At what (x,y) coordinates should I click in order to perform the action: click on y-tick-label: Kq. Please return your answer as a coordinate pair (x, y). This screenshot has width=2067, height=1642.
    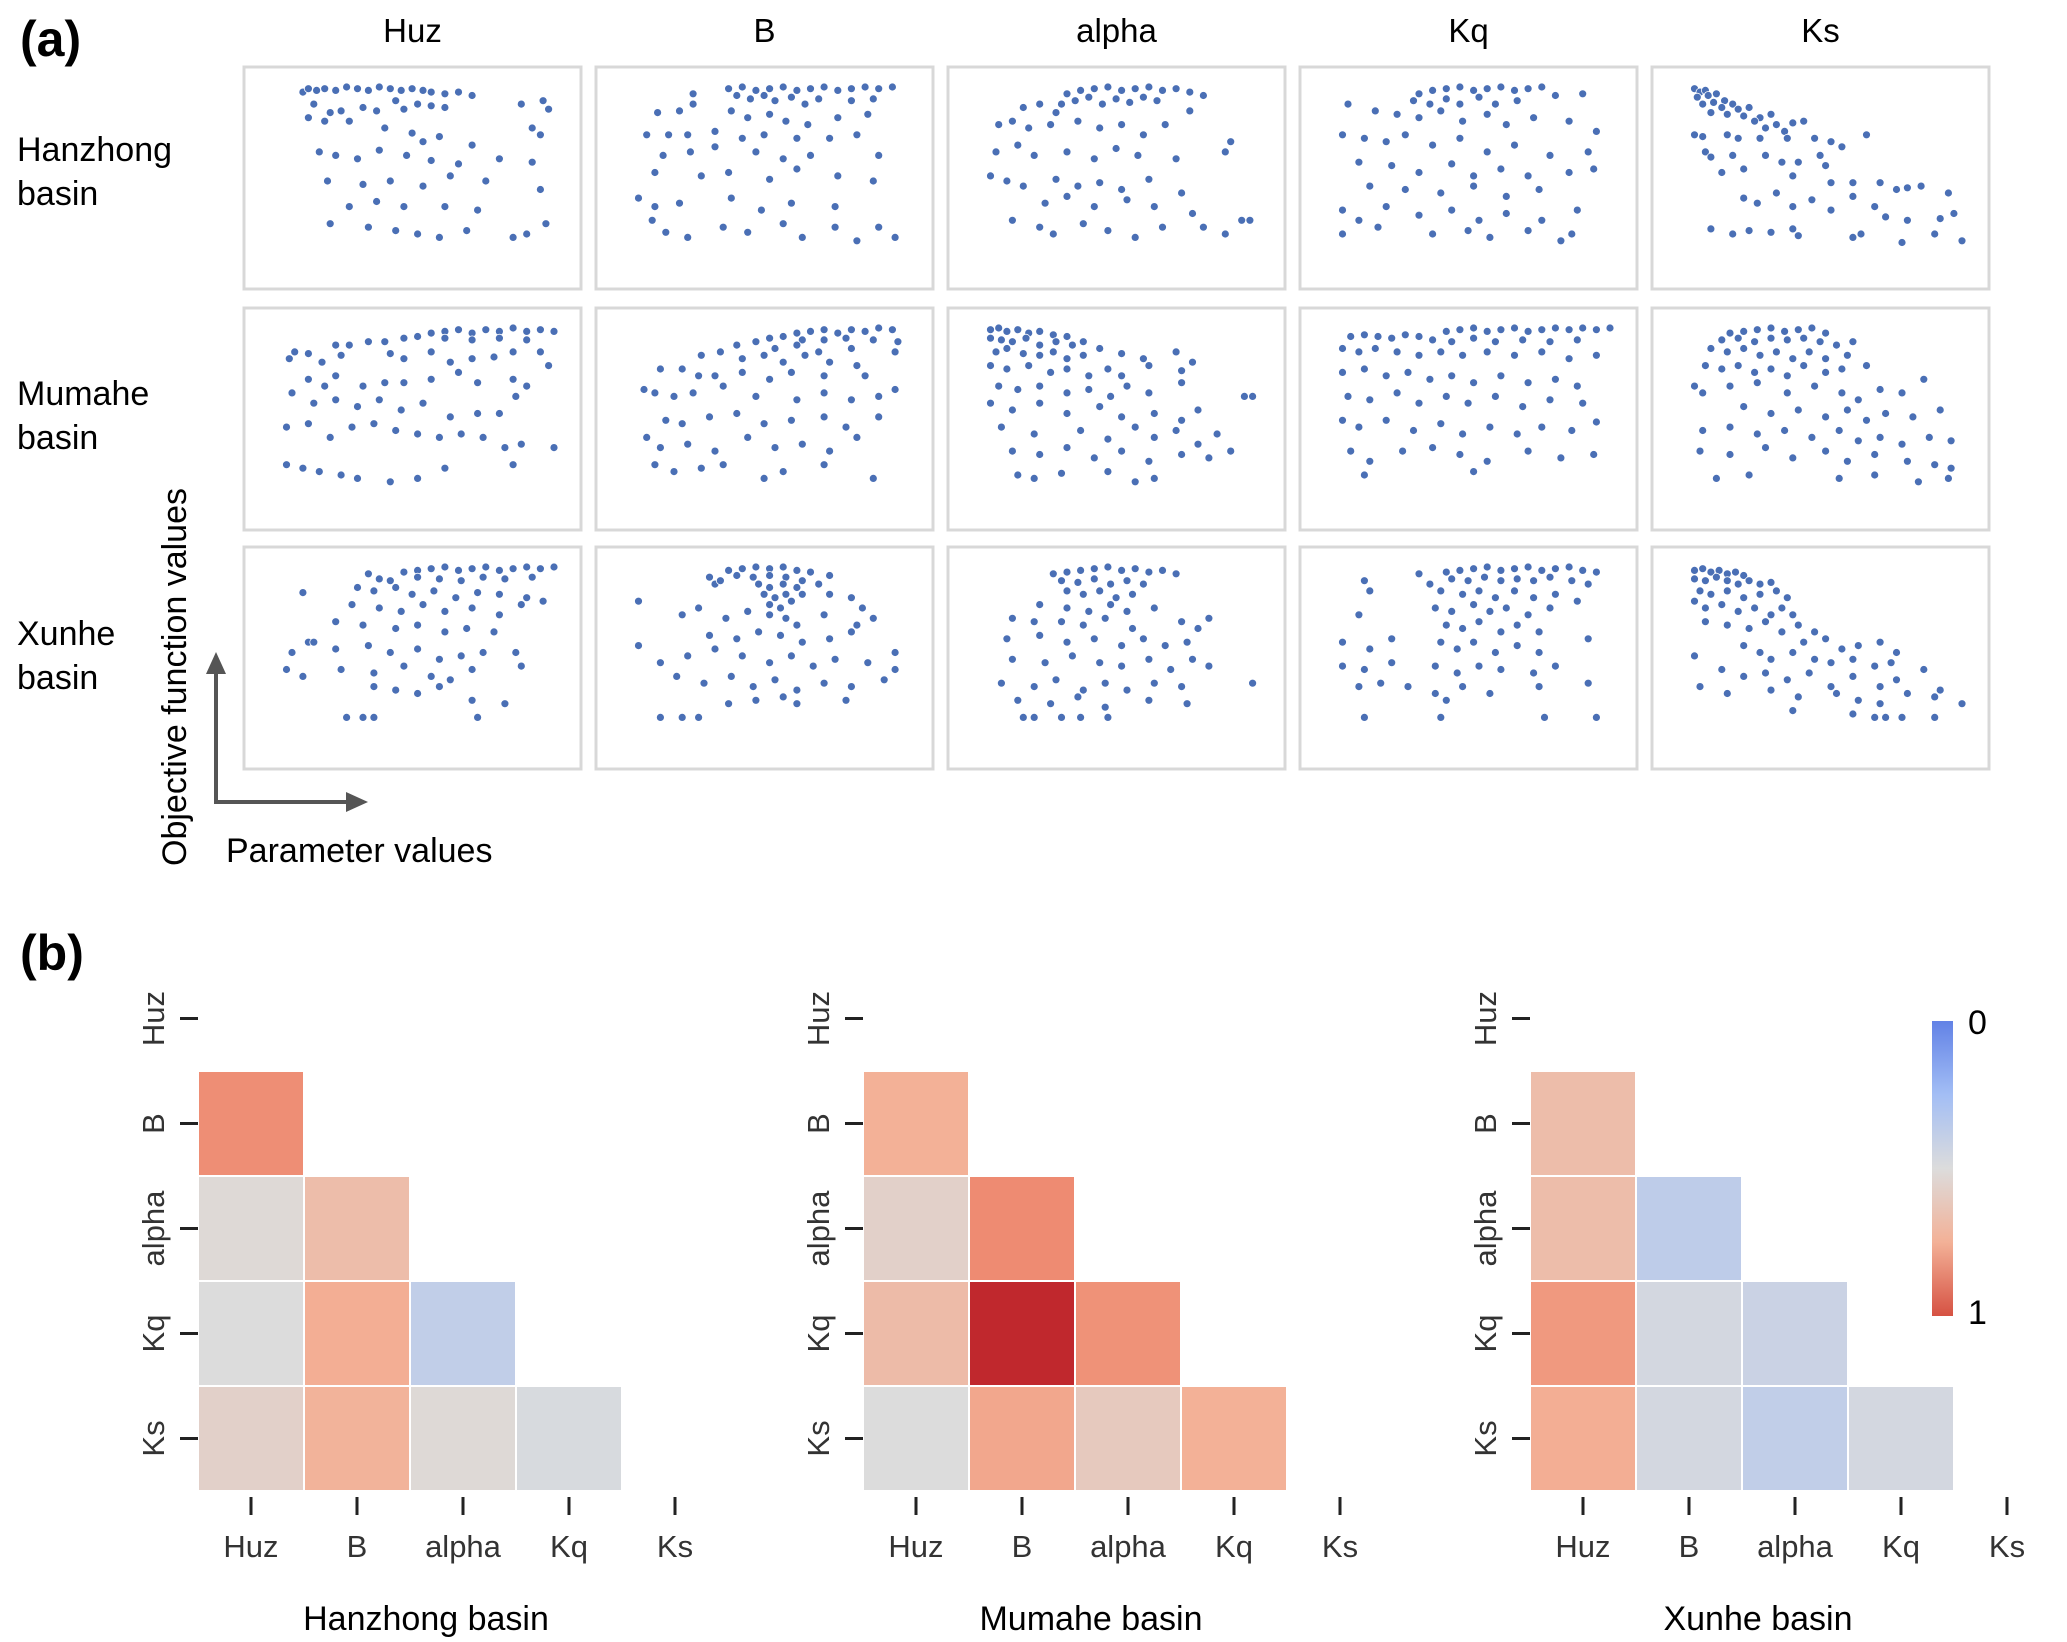
    Looking at the image, I should click on (818, 1334).